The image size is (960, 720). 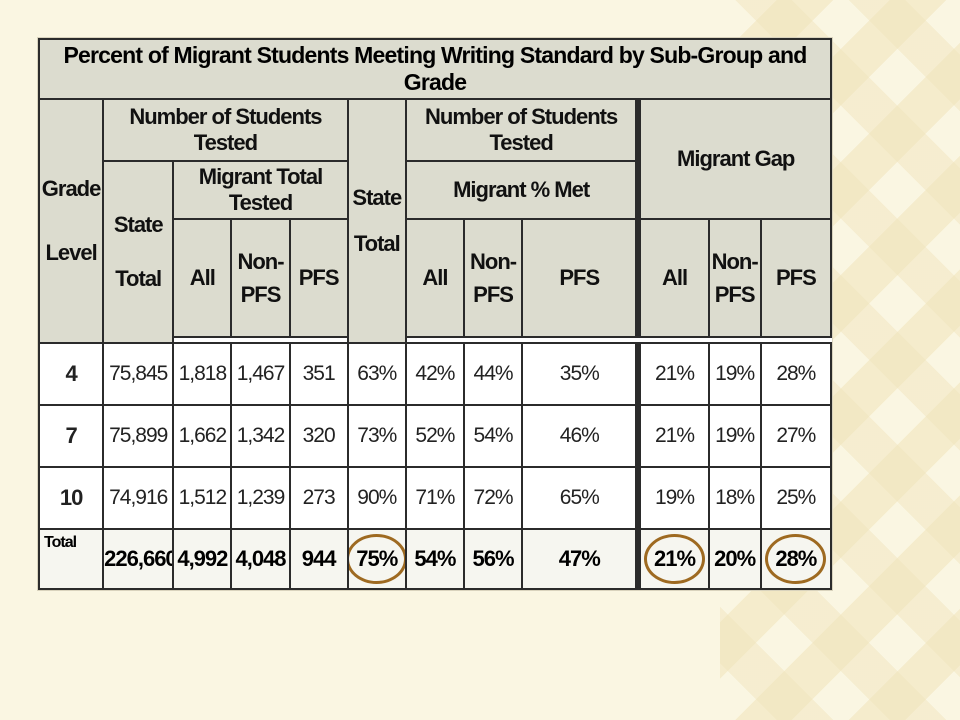 I want to click on gap-pfs-cell: 25%, so click(x=796, y=498).